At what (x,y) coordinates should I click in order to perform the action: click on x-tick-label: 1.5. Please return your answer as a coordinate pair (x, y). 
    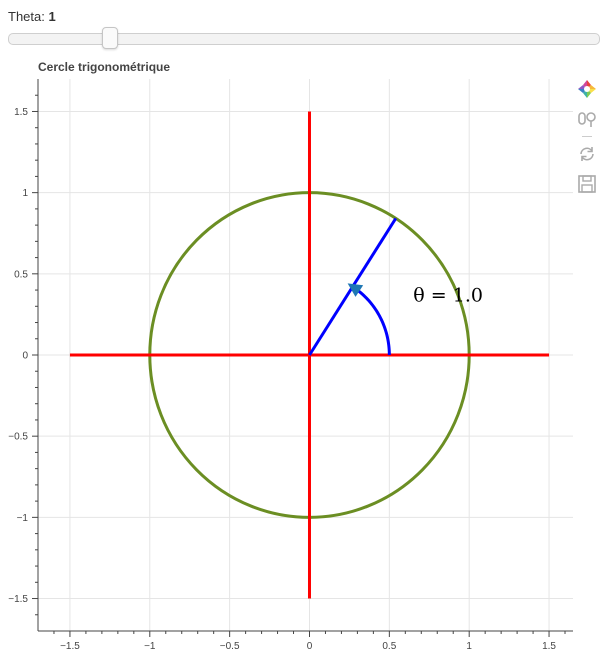
    Looking at the image, I should click on (549, 646).